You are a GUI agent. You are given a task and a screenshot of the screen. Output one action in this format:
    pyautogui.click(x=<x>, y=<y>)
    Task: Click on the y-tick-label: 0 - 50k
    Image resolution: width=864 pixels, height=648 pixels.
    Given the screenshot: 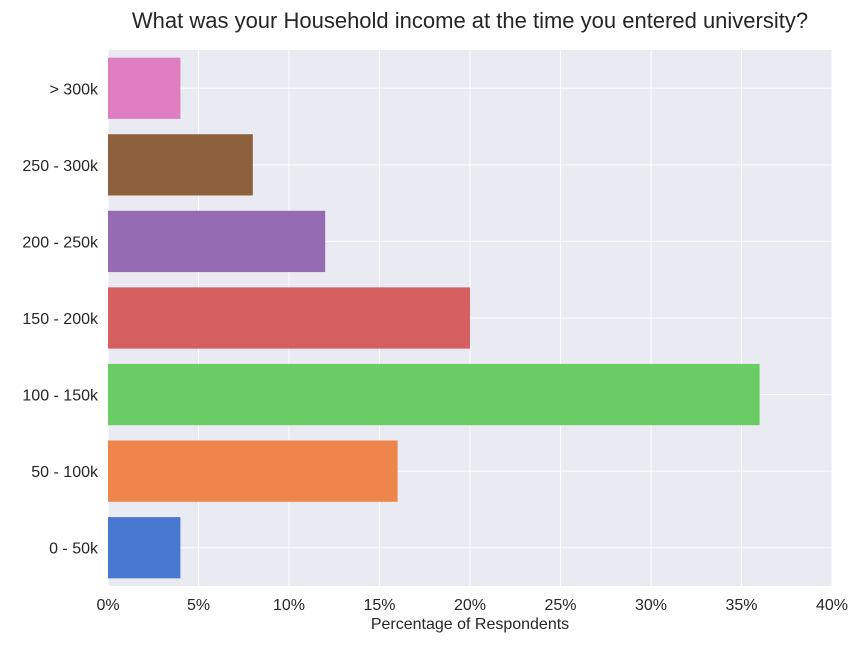 What is the action you would take?
    pyautogui.click(x=74, y=549)
    